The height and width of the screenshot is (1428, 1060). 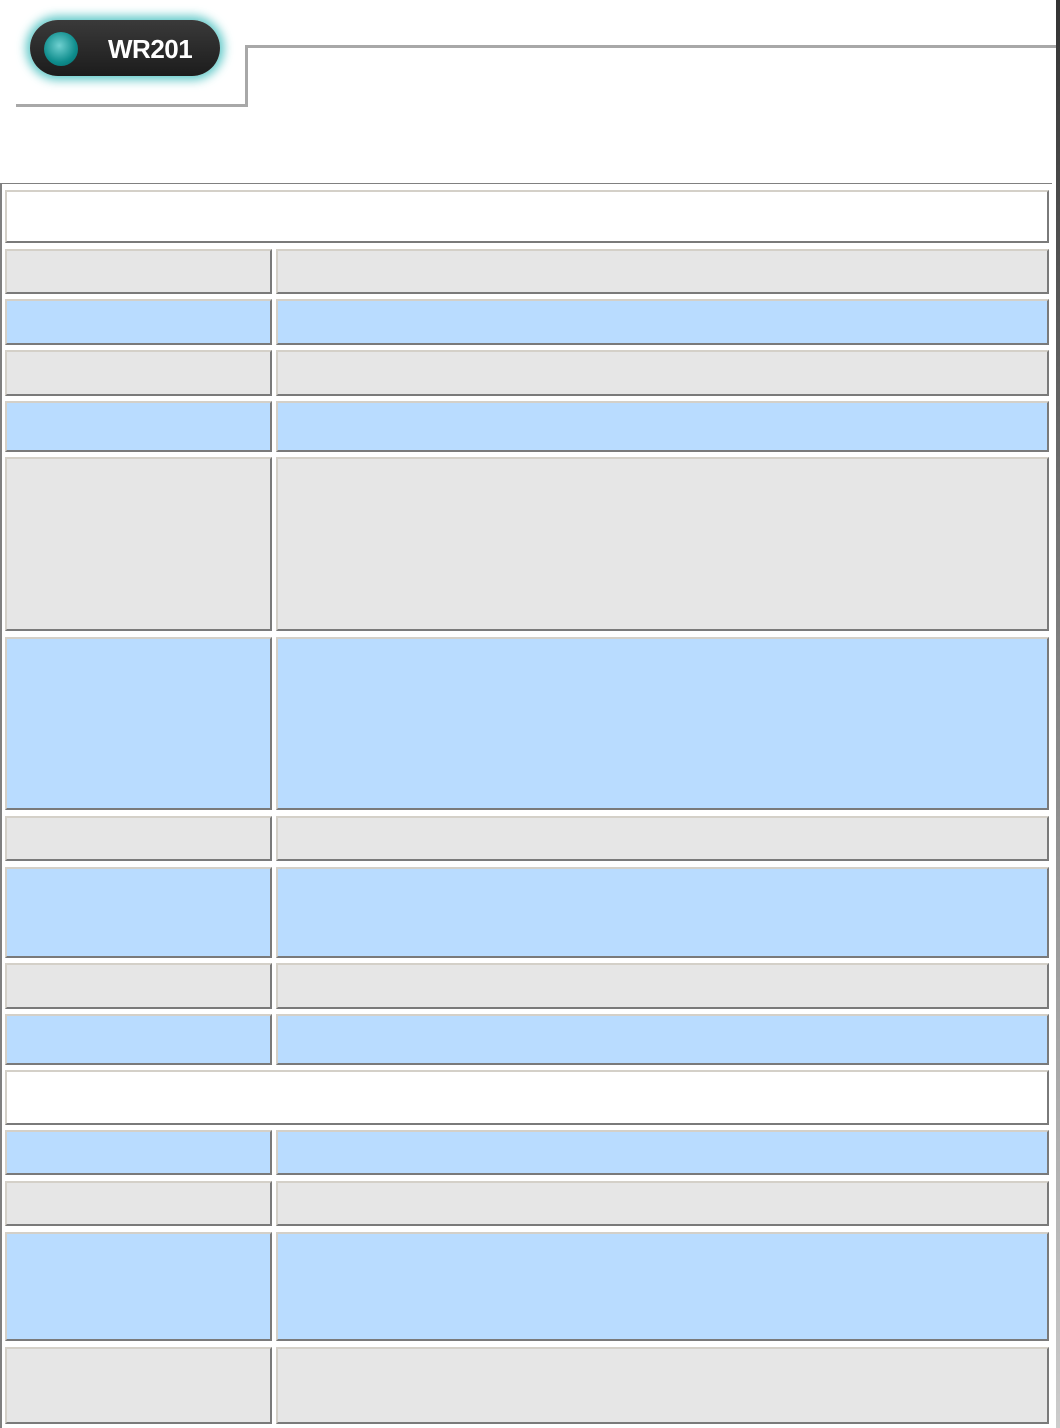 I want to click on product-logo-badge: WR201, so click(x=125, y=48).